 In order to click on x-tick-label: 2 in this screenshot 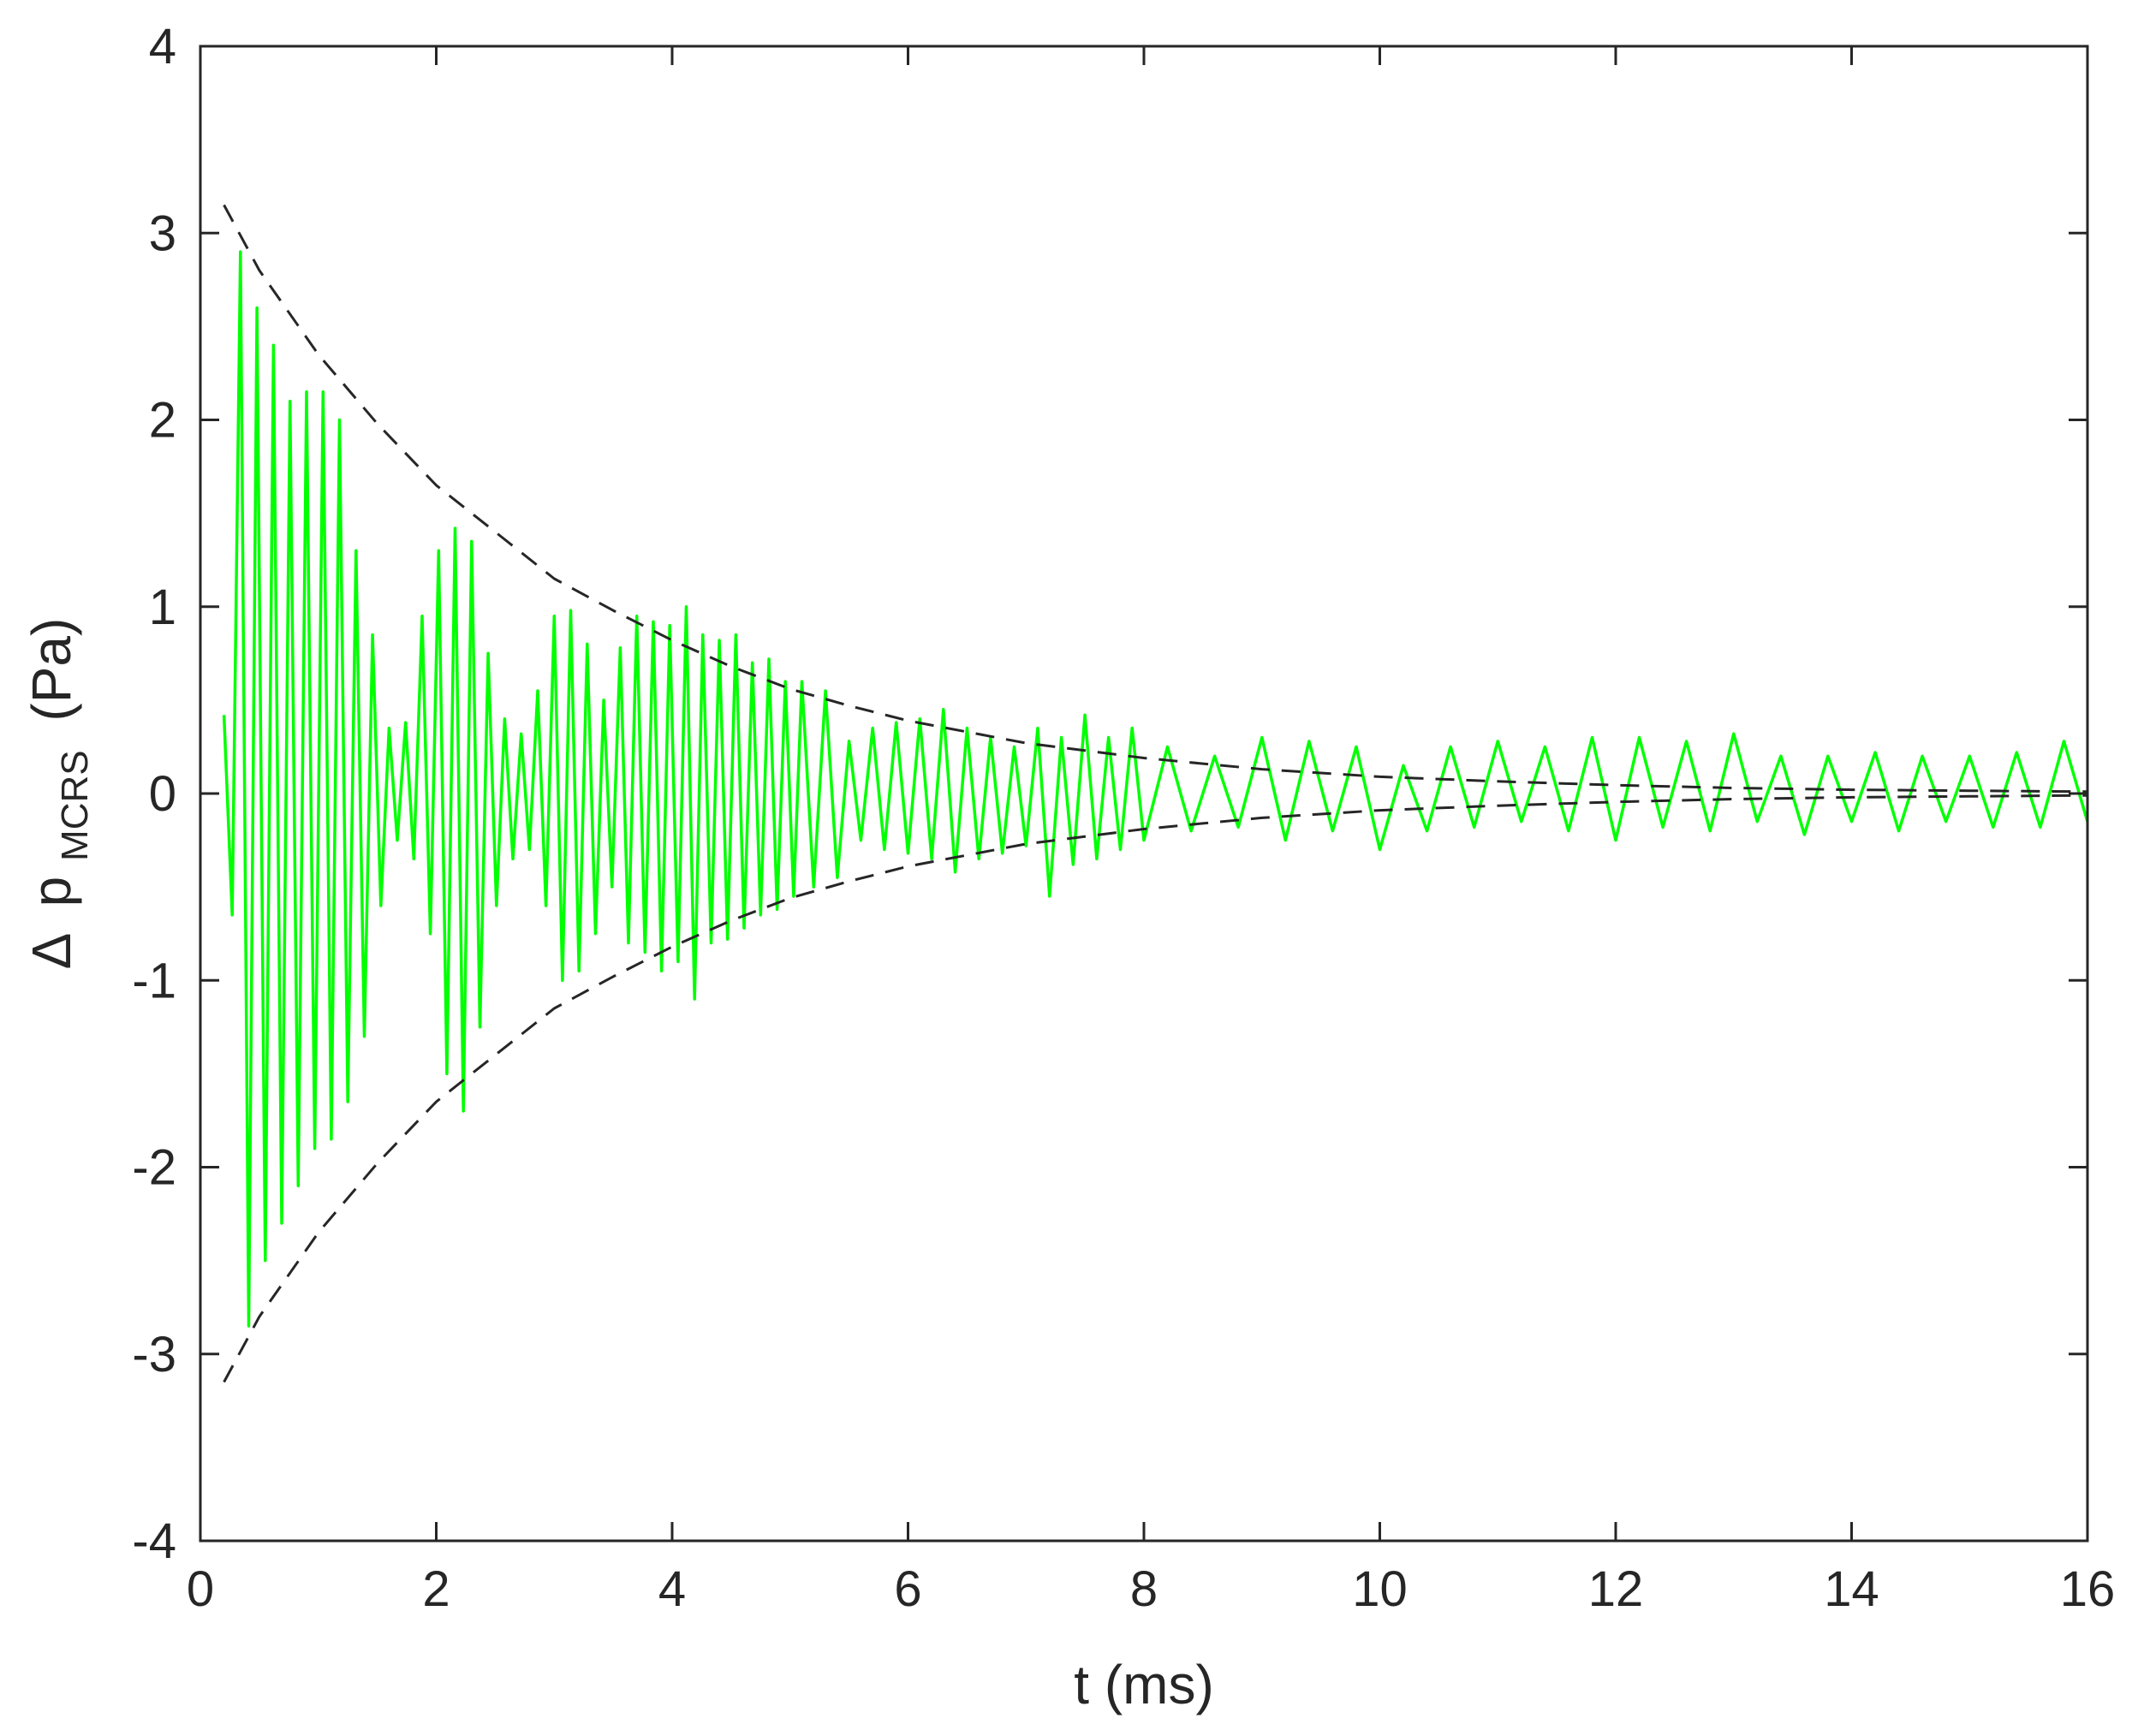, I will do `click(436, 1589)`.